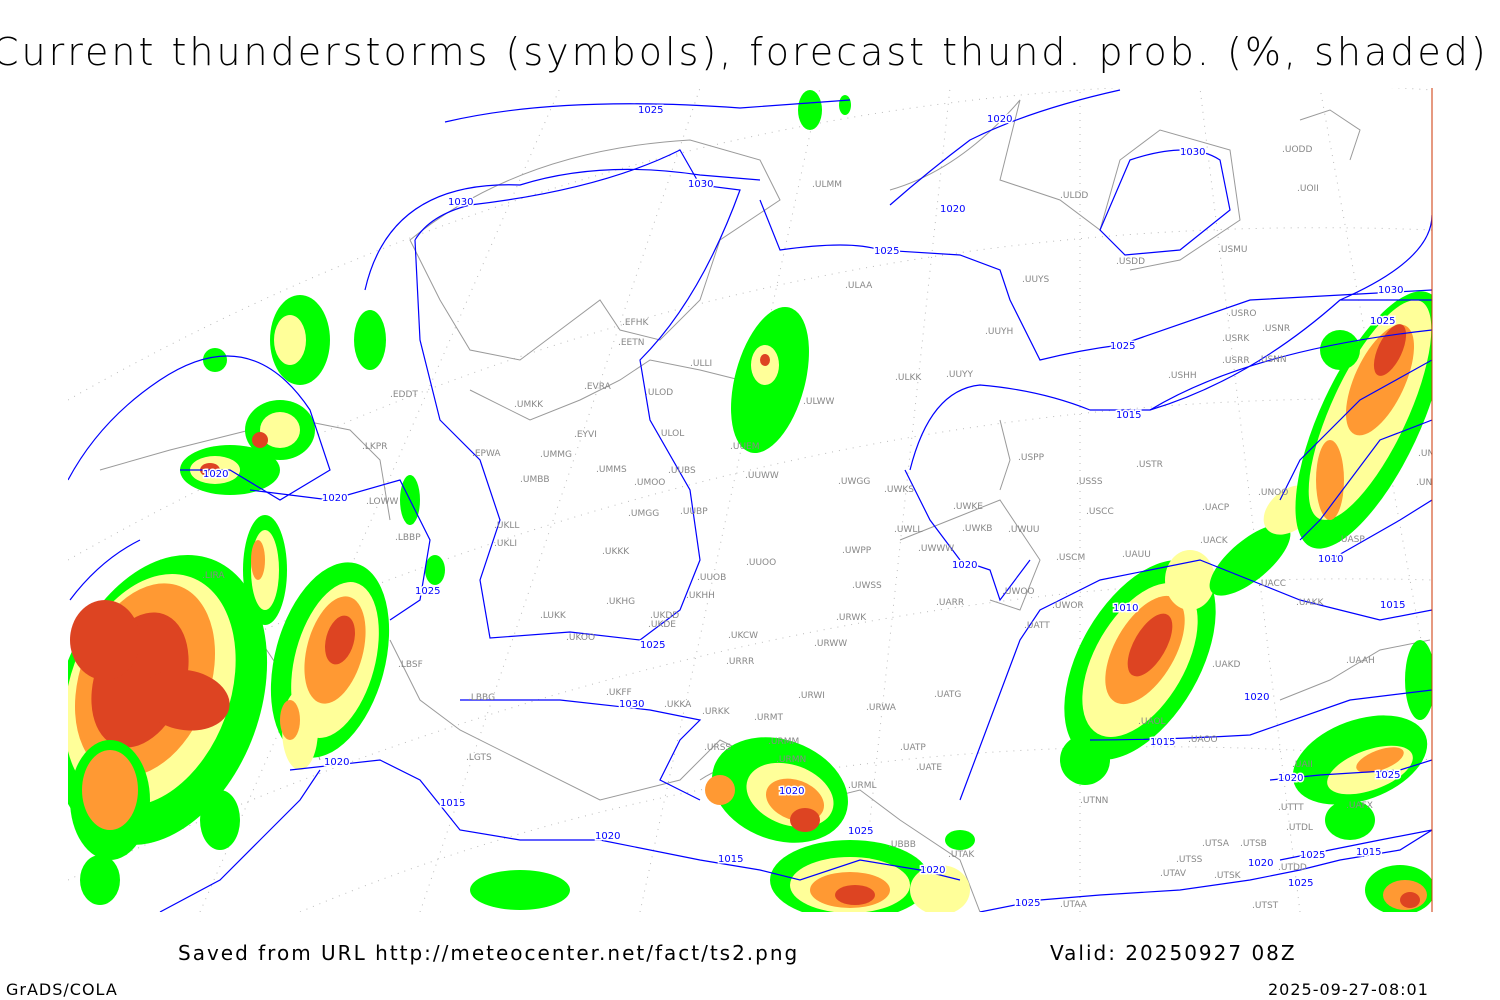 Image resolution: width=1500 pixels, height=1000 pixels. I want to click on station-label: .UMGG, so click(643, 514).